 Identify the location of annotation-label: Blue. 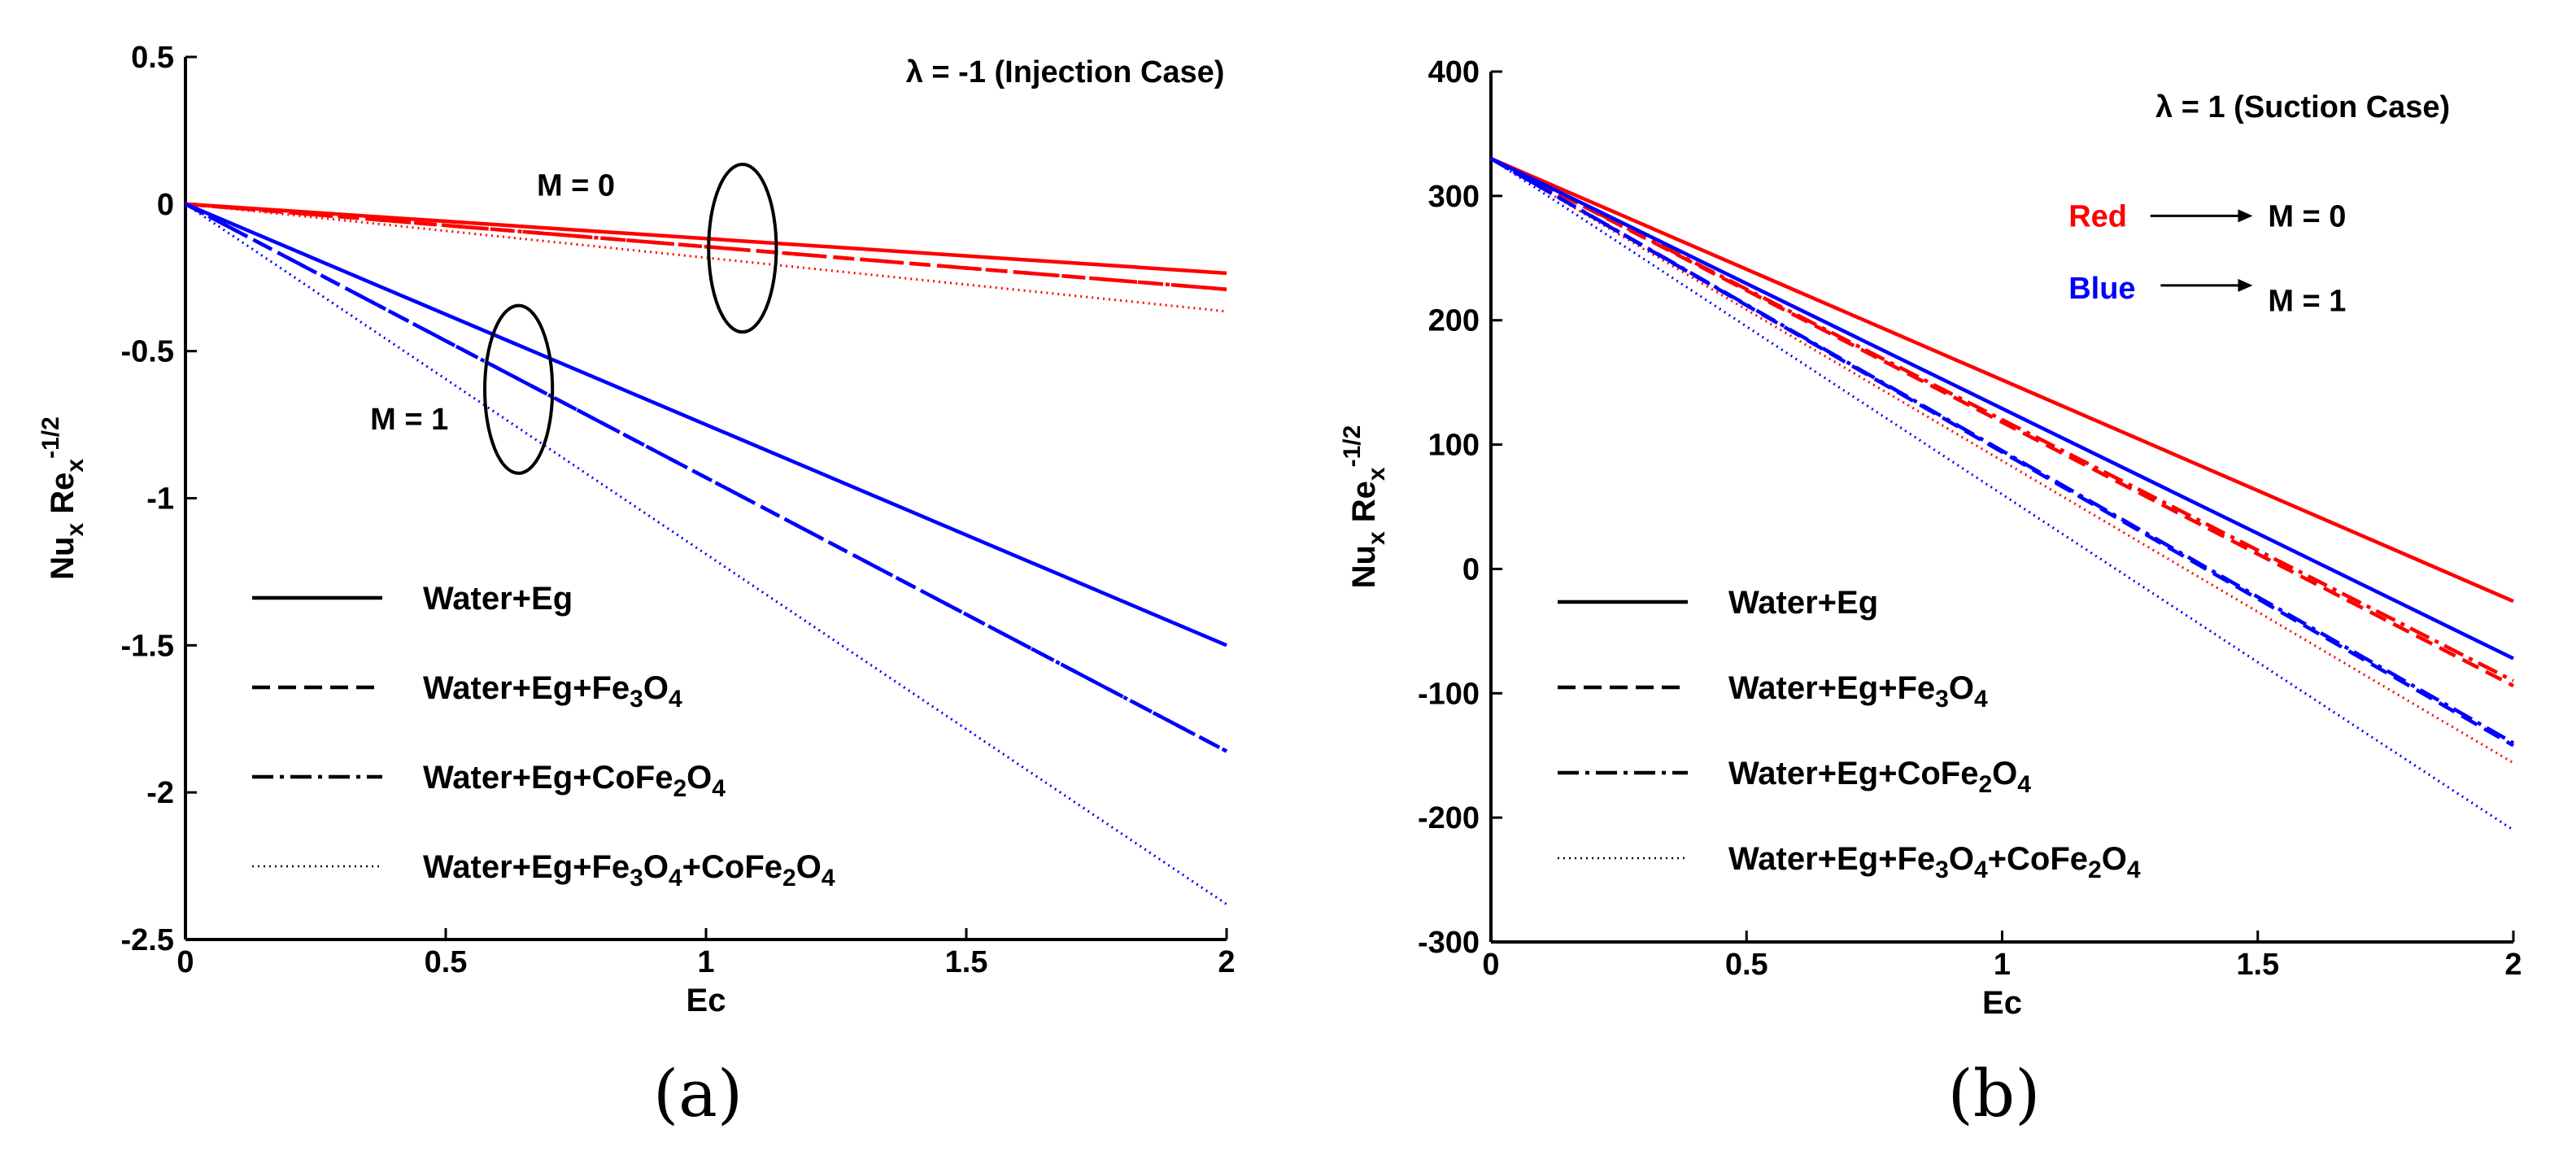
(2101, 289).